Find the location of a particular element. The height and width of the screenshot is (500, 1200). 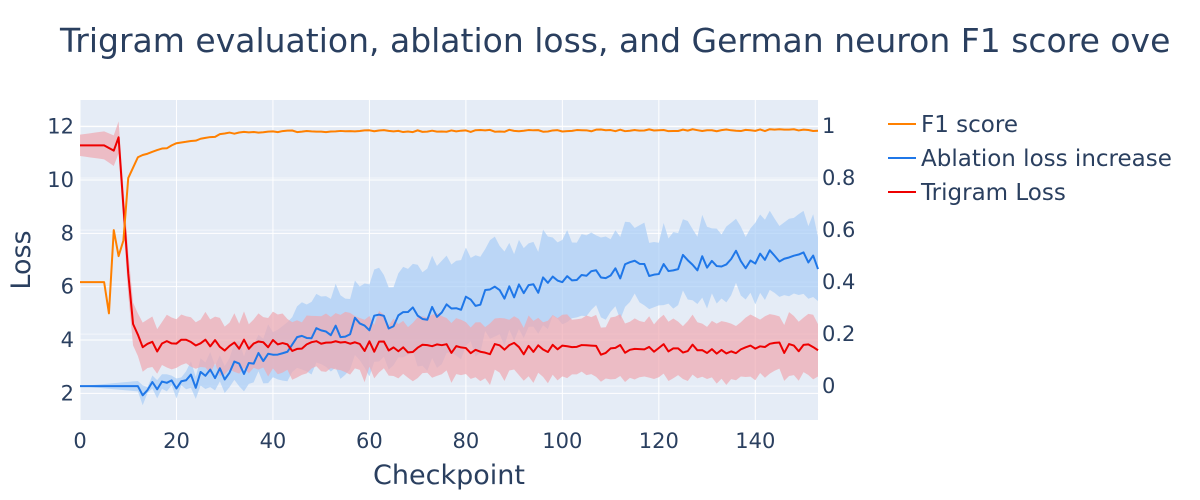

y-axis-title: Loss is located at coordinates (21, 259).